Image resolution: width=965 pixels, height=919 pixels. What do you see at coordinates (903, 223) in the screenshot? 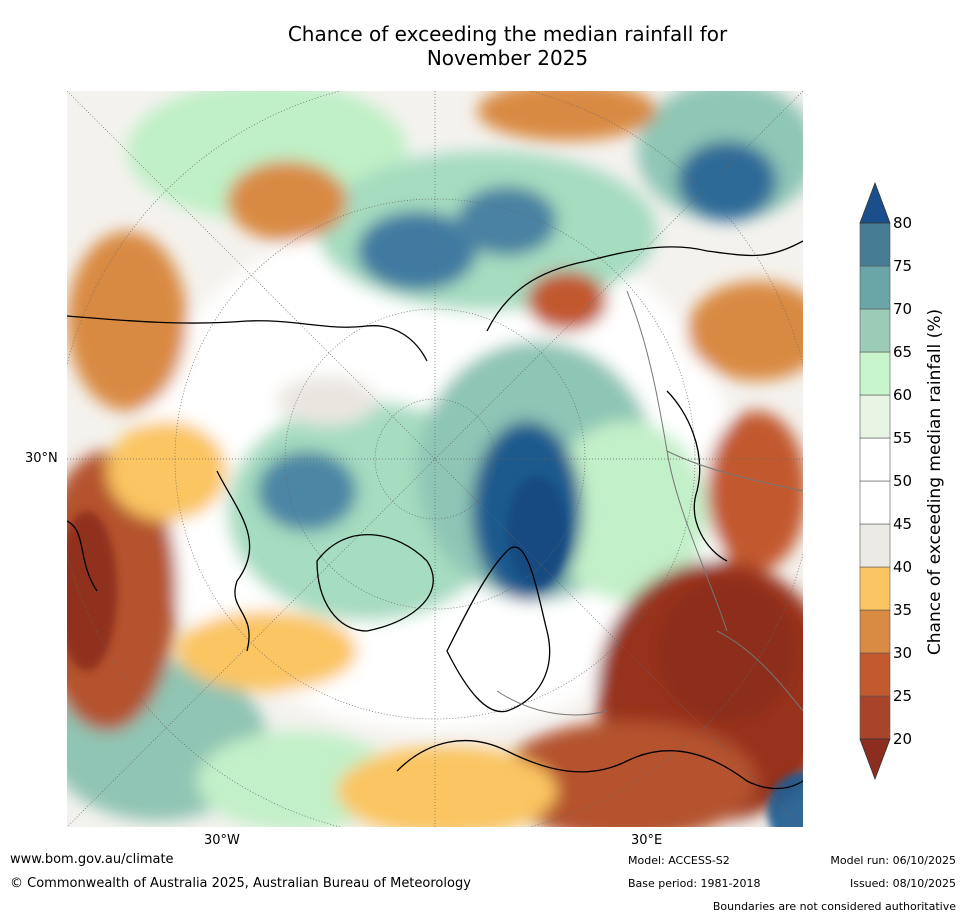
I see `colorbar-tick-label: 80` at bounding box center [903, 223].